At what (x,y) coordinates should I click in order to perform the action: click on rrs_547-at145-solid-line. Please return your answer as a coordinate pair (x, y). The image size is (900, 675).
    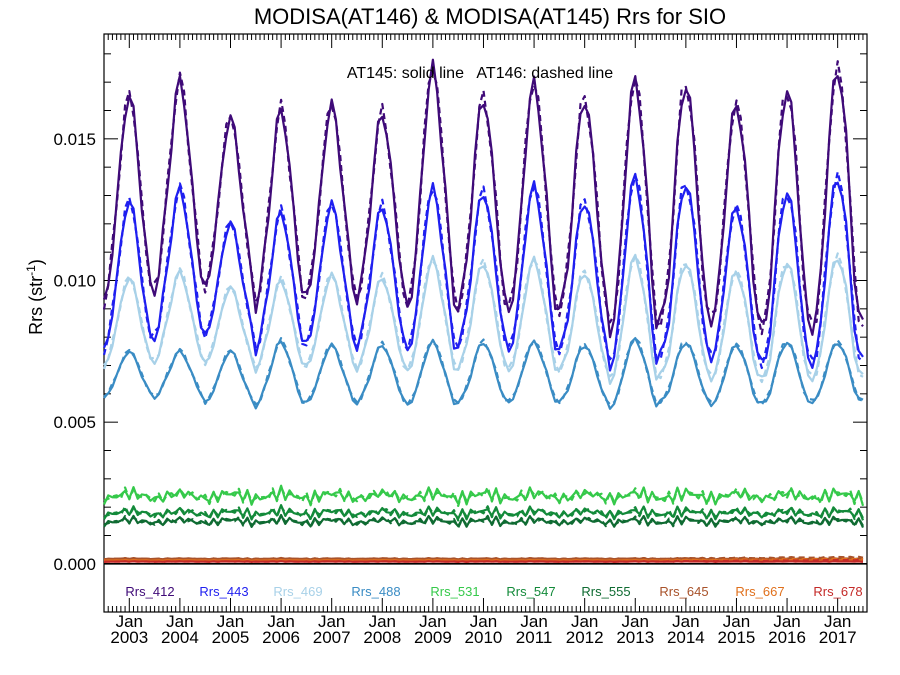
    Looking at the image, I should click on (484, 512).